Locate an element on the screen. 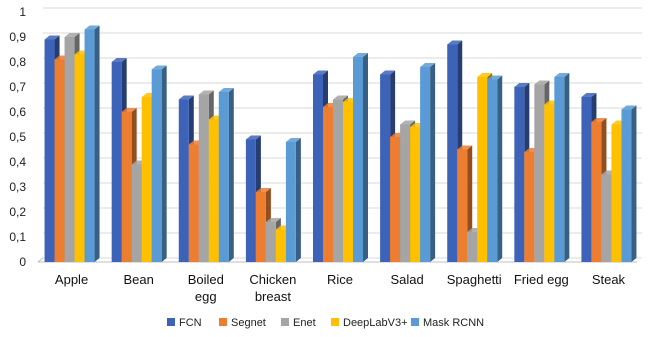 The width and height of the screenshot is (652, 337). legend-item: Enet is located at coordinates (298, 323).